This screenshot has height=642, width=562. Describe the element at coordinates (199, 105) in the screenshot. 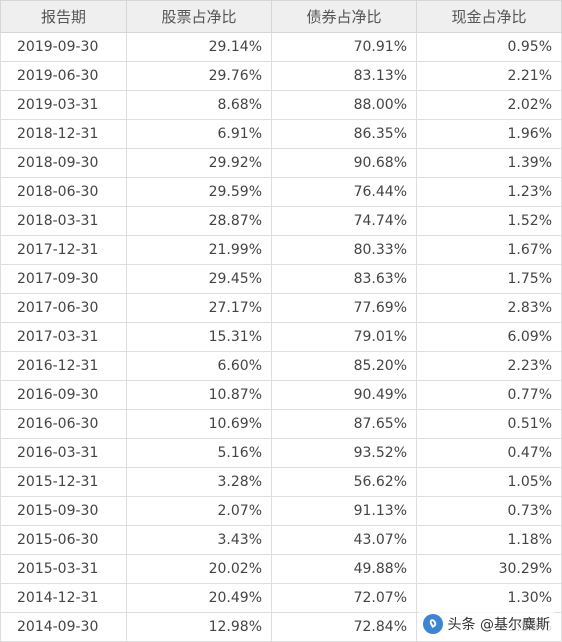

I see `cell-stock-ratio: 8.68%` at that location.